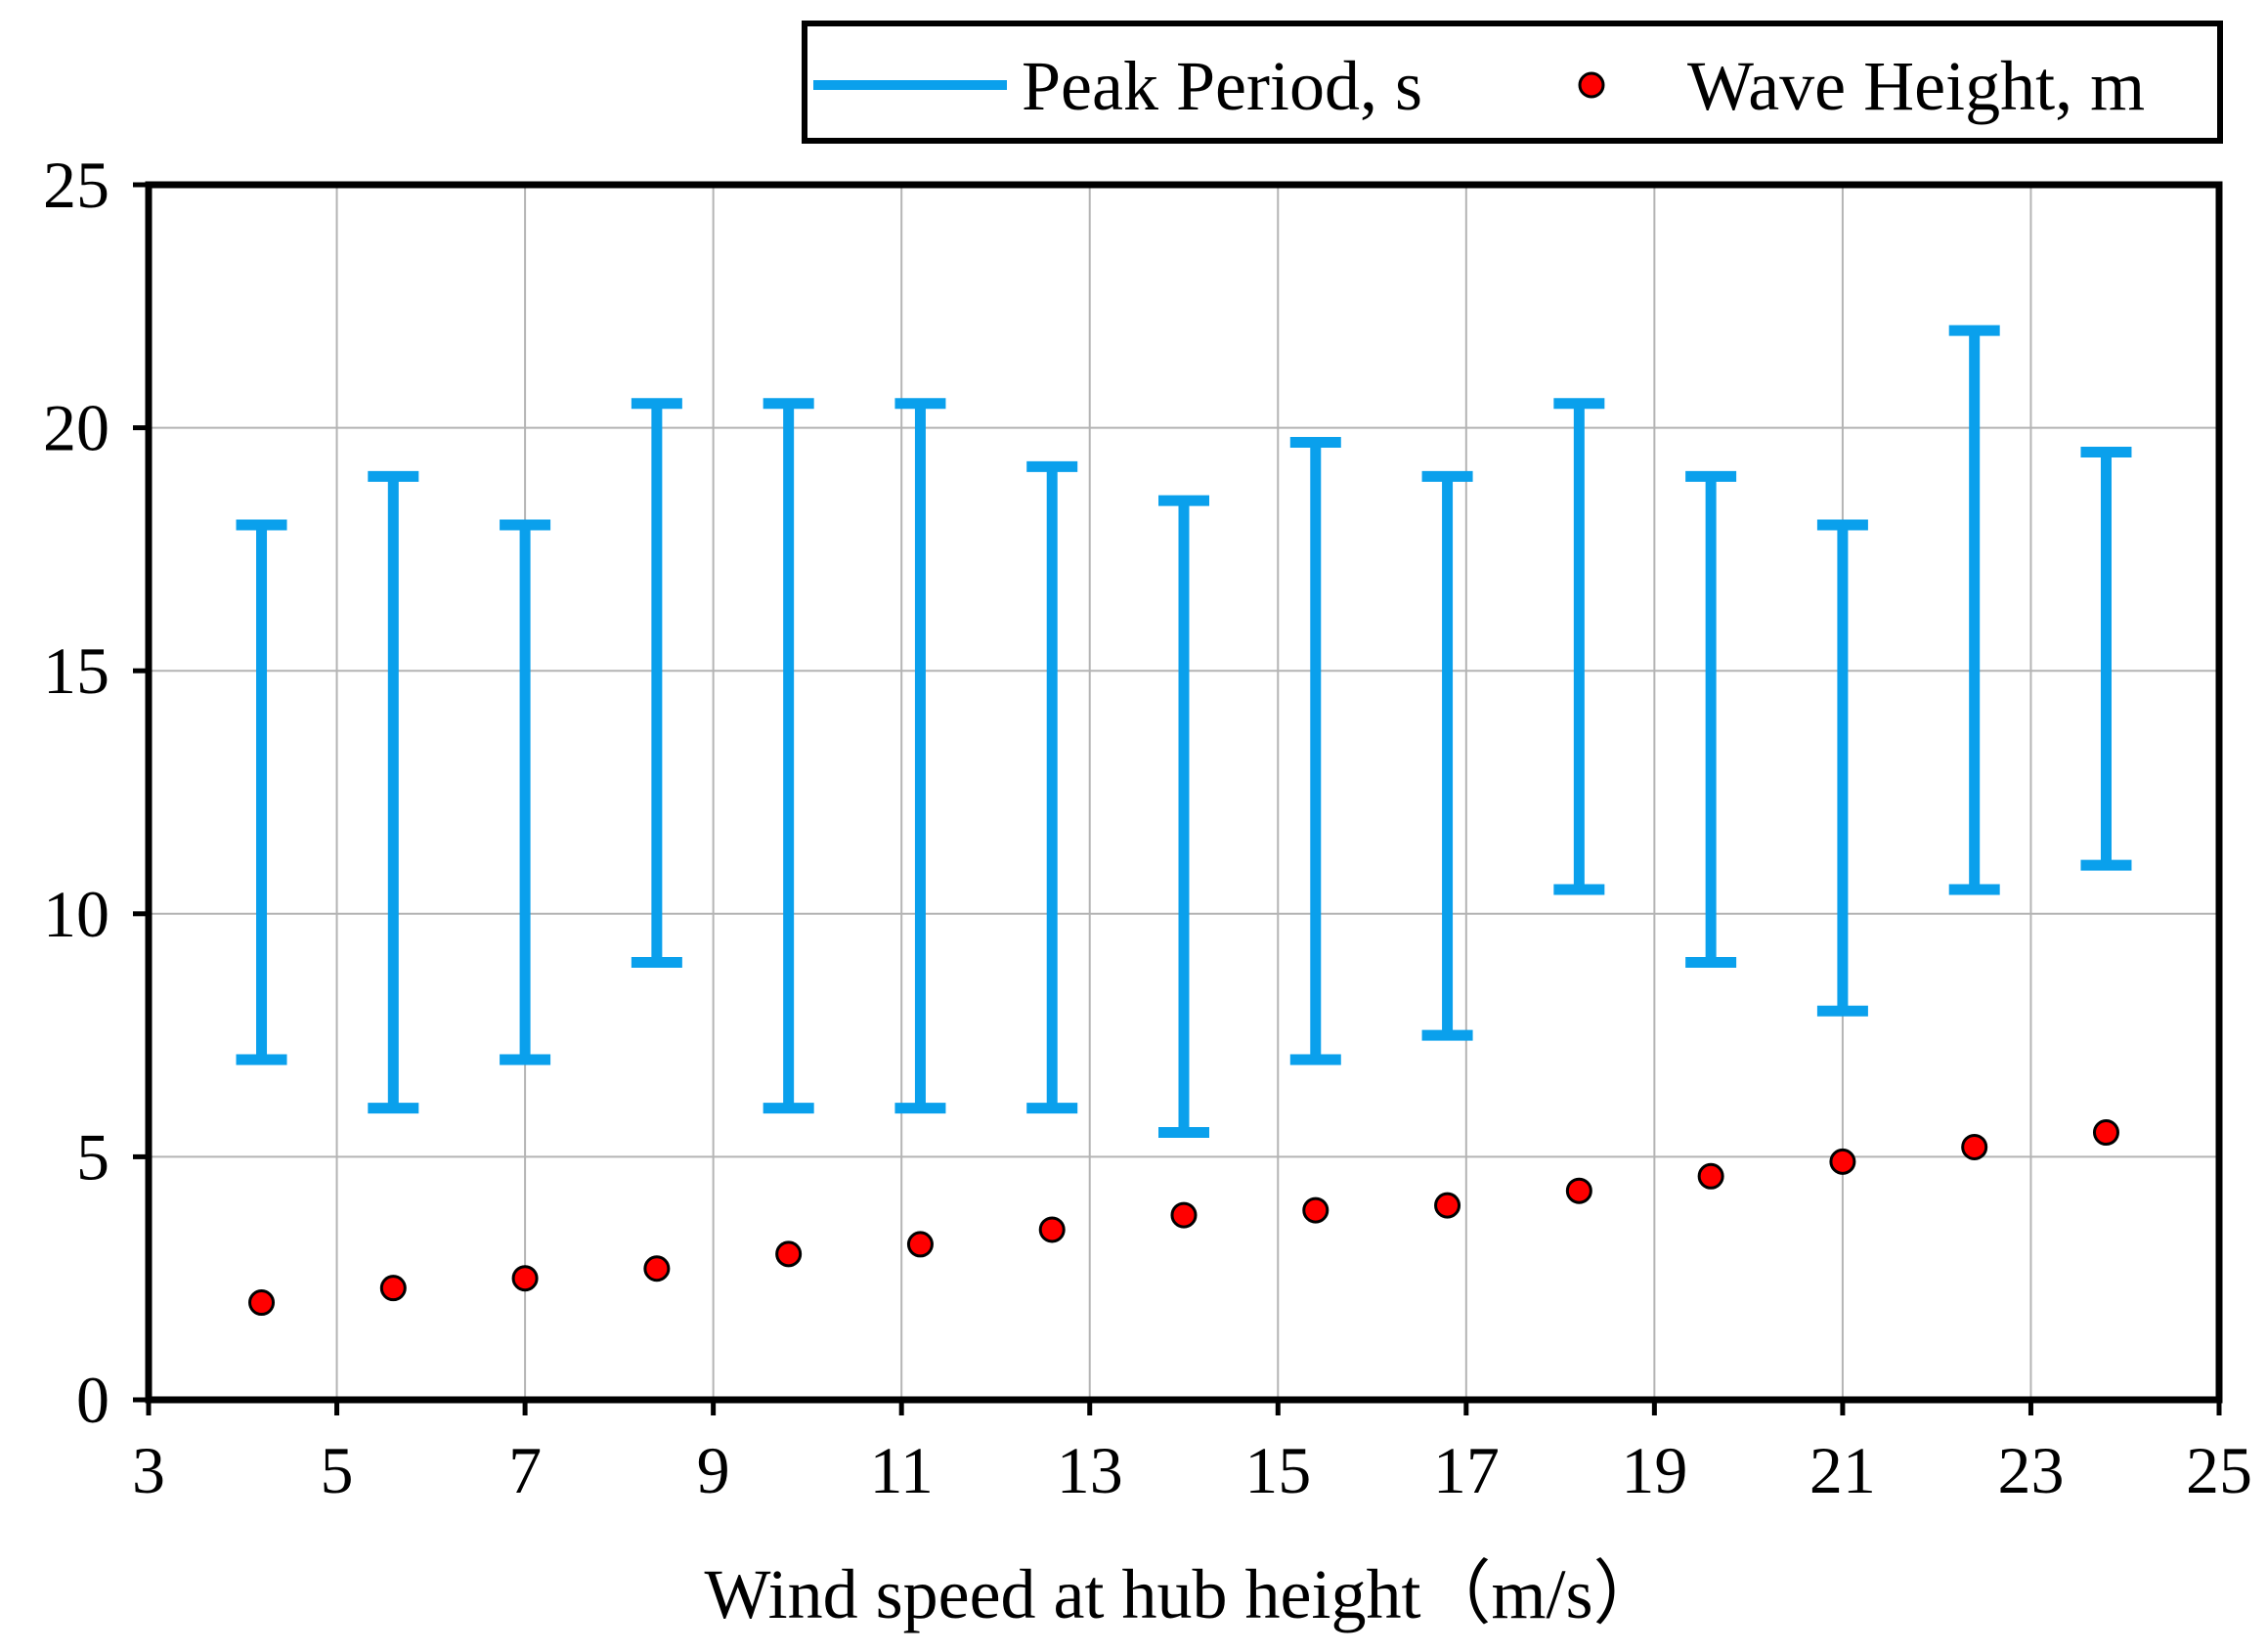 The width and height of the screenshot is (2267, 1652). Describe the element at coordinates (525, 1470) in the screenshot. I see `x-tick-label: 7` at that location.